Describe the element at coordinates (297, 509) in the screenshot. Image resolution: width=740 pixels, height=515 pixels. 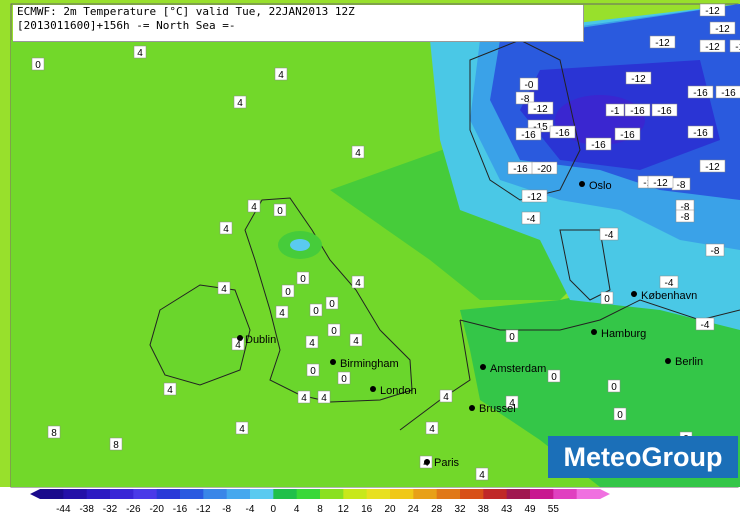
I see `scale-tick-label: 4` at that location.